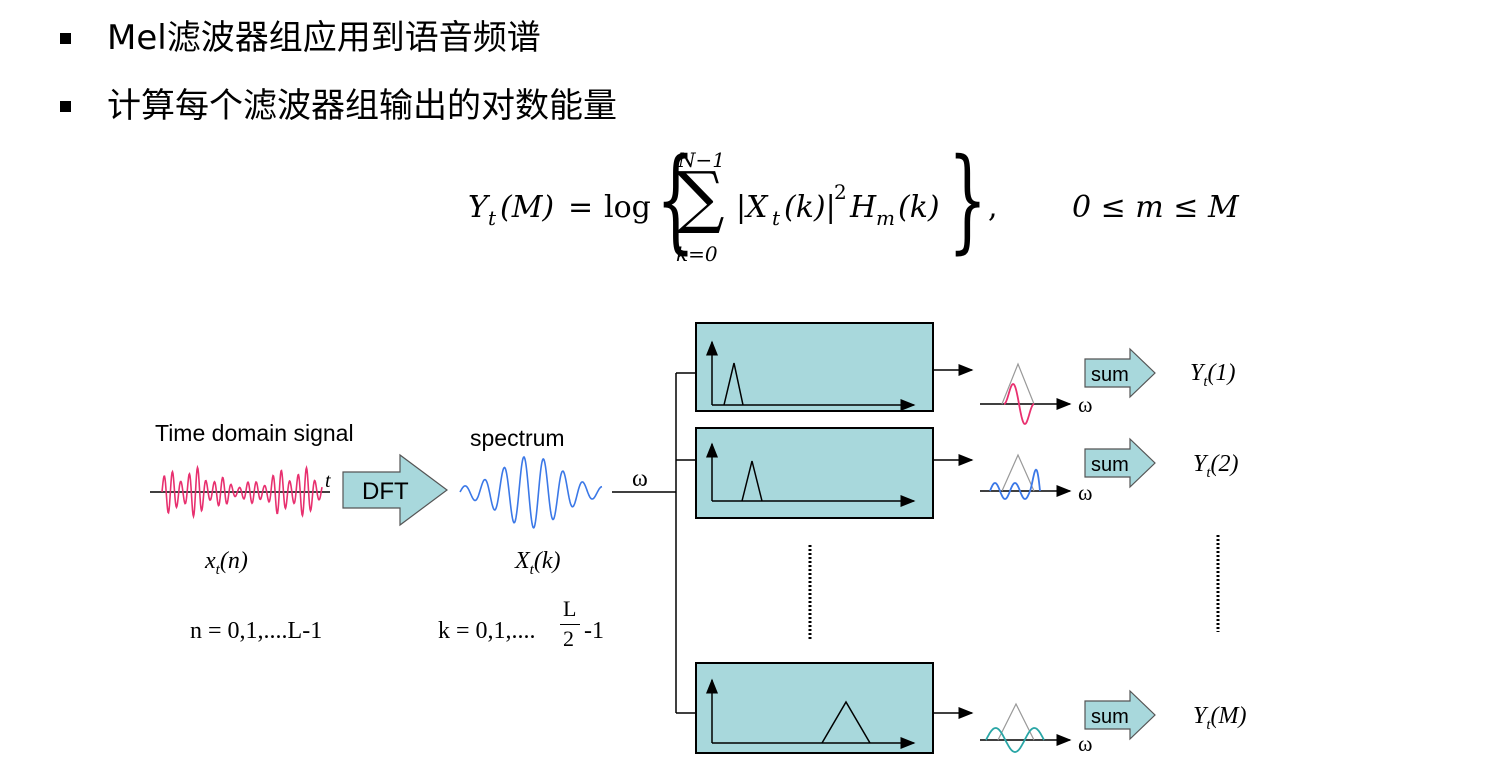 This screenshot has height=782, width=1504. What do you see at coordinates (1224, 464) in the screenshot?
I see `output-2-arg: (2)` at bounding box center [1224, 464].